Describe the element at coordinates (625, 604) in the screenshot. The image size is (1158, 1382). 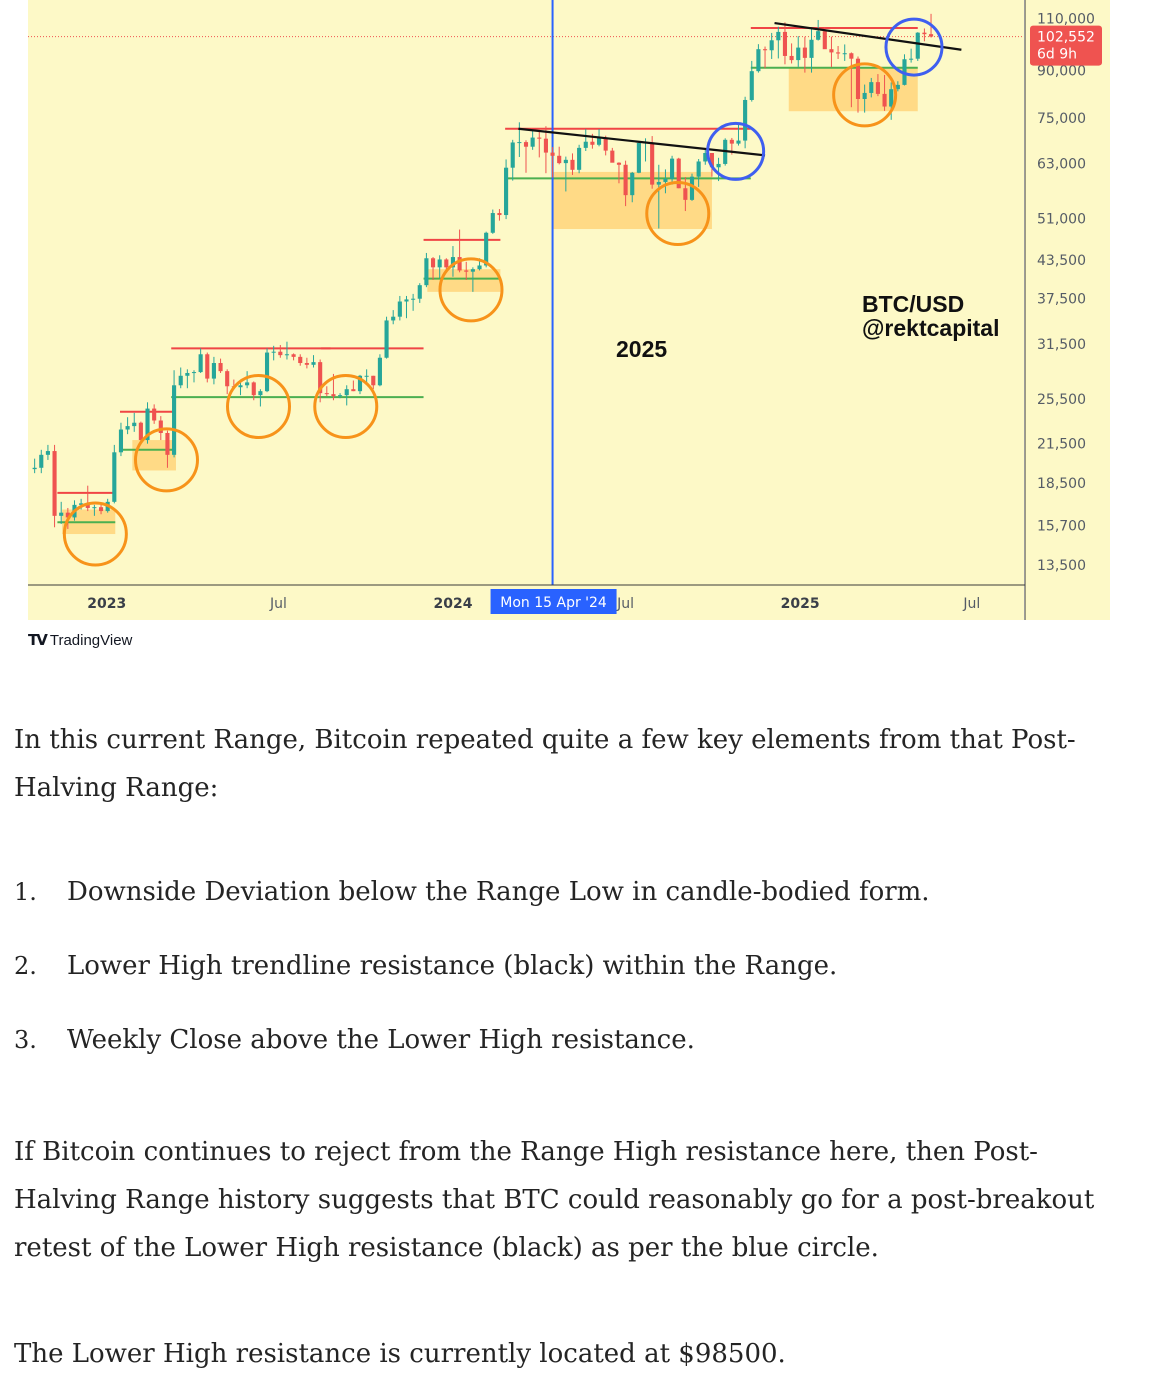
I see `time-tick-label: Jul` at that location.